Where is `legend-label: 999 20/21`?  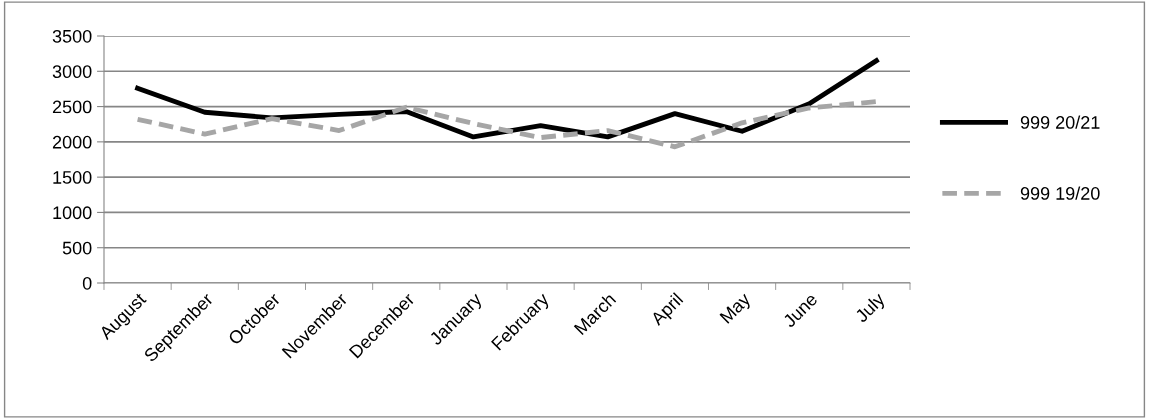 legend-label: 999 20/21 is located at coordinates (1060, 122).